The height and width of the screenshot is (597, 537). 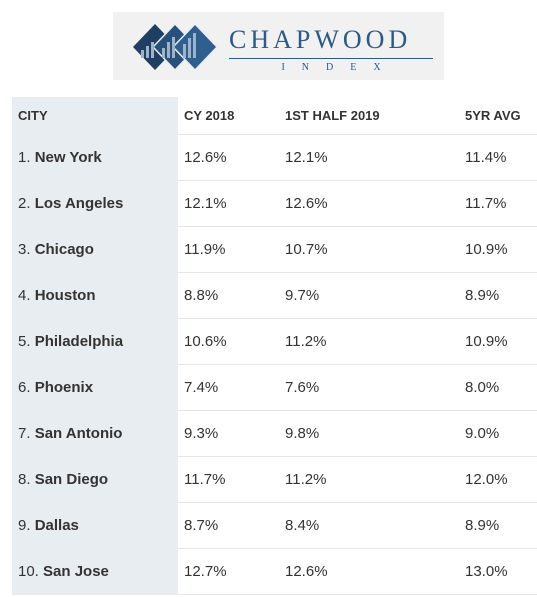 What do you see at coordinates (228, 157) in the screenshot?
I see `cy2018-cell: 12.6%` at bounding box center [228, 157].